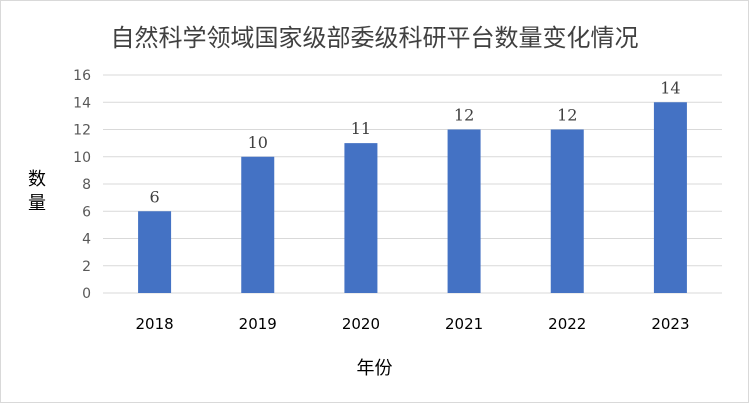 This screenshot has width=749, height=403. Describe the element at coordinates (412, 324) in the screenshot. I see `x-tick-labels: 2018 2019 2020 2021 2022 2023` at that location.